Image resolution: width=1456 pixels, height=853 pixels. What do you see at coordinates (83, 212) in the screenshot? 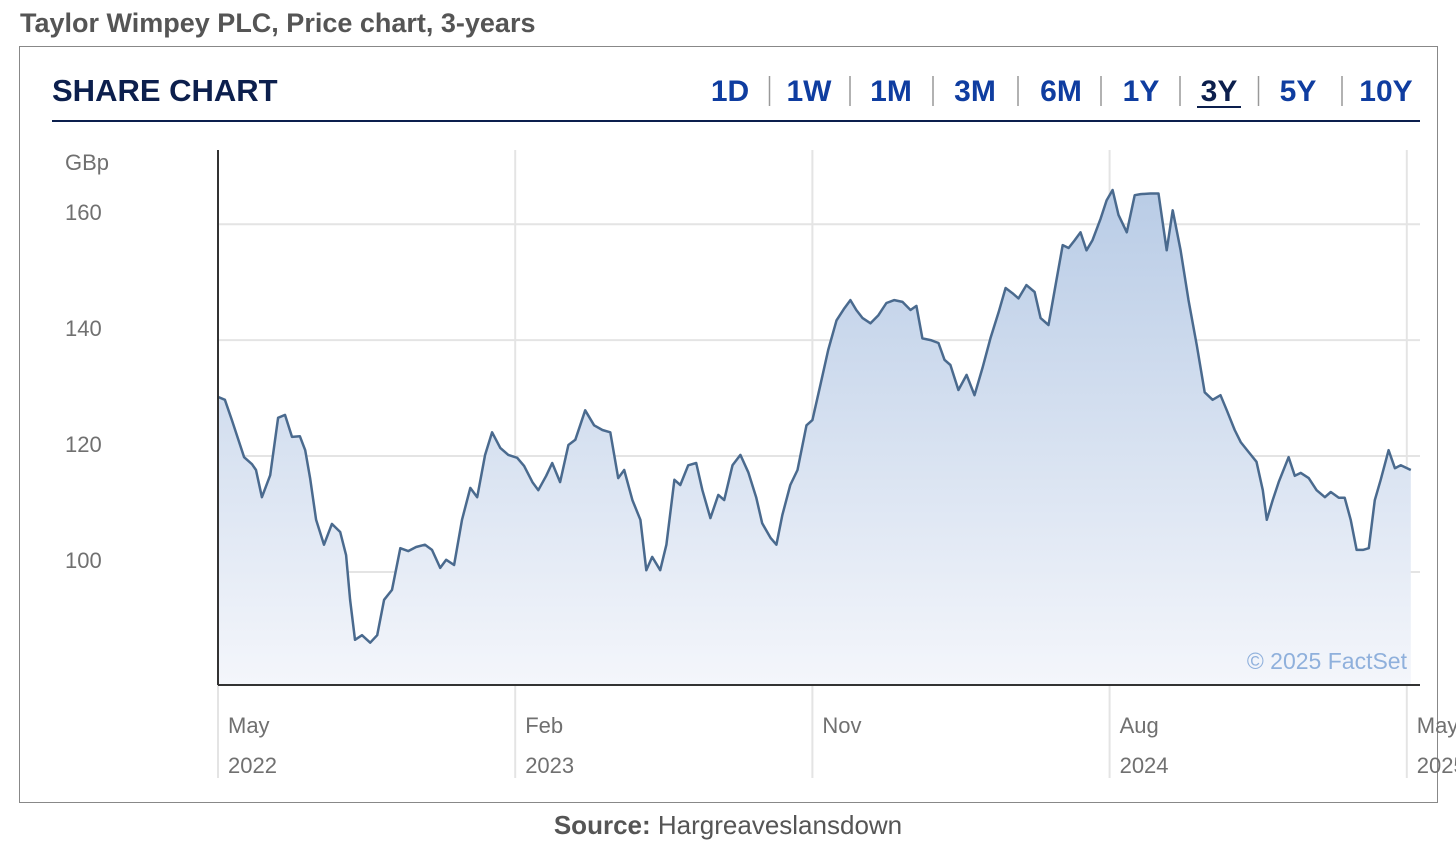
I see `y-tick-label: 160` at bounding box center [83, 212].